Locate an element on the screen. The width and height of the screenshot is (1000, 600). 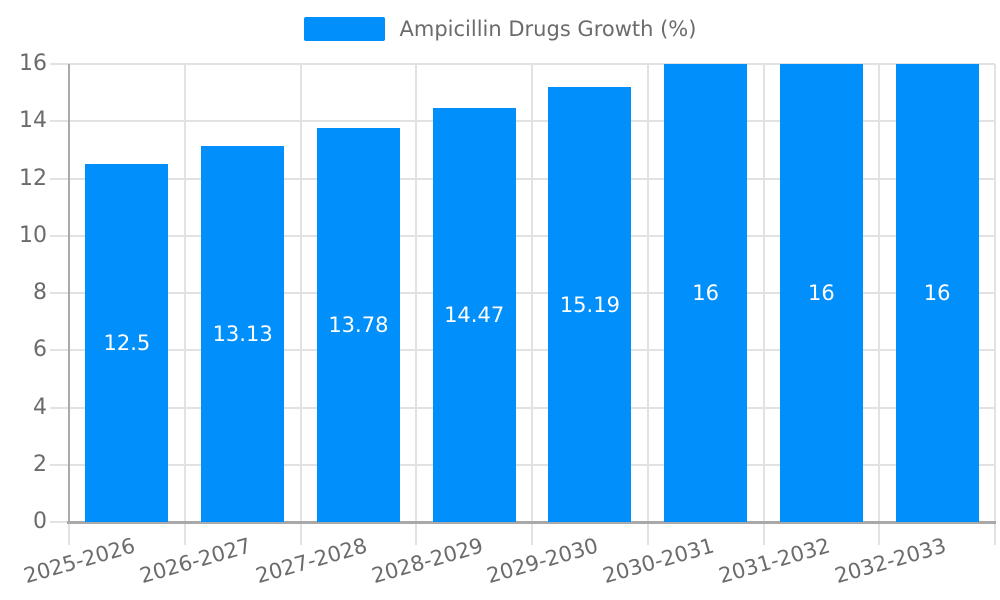
y-axis-tick-label: 0 is located at coordinates (40, 521).